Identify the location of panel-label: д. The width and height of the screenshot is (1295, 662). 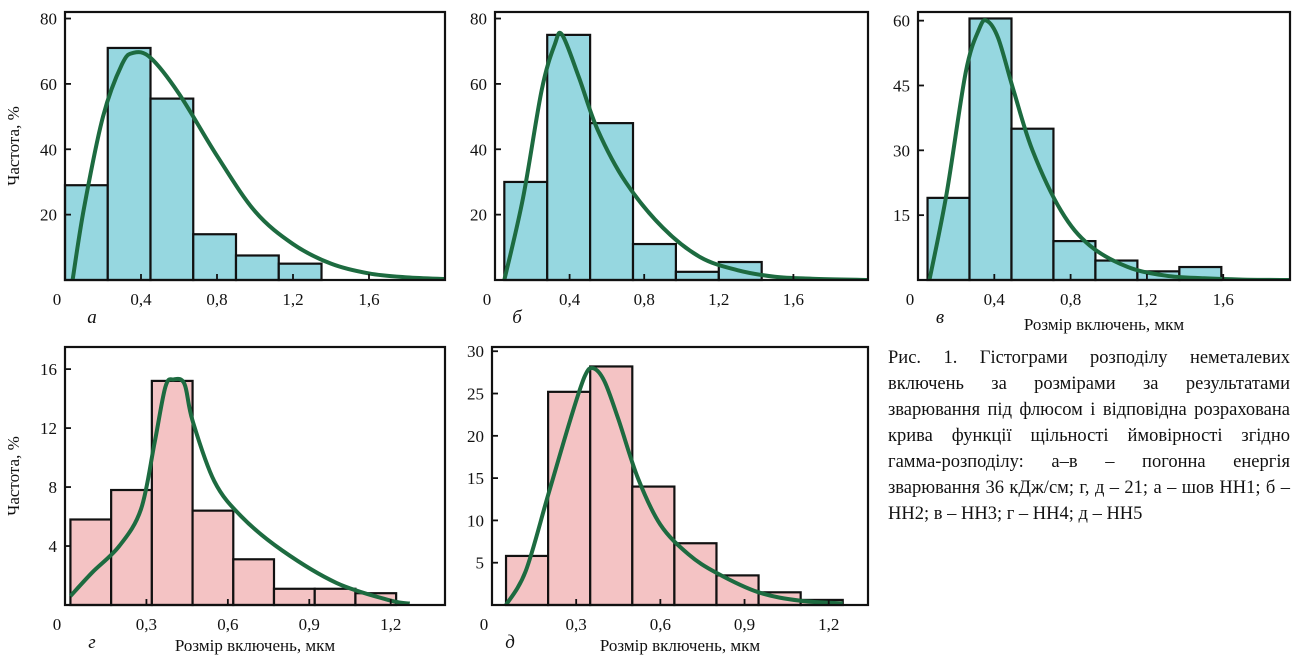
(510, 642).